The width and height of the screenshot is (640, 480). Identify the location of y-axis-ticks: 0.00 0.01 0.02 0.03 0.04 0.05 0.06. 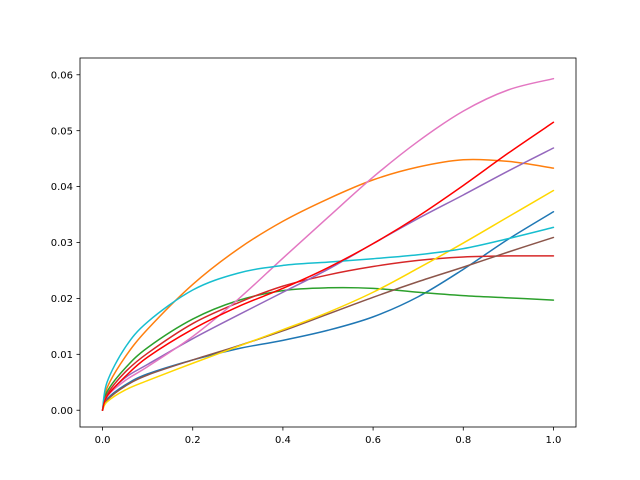
(65, 243).